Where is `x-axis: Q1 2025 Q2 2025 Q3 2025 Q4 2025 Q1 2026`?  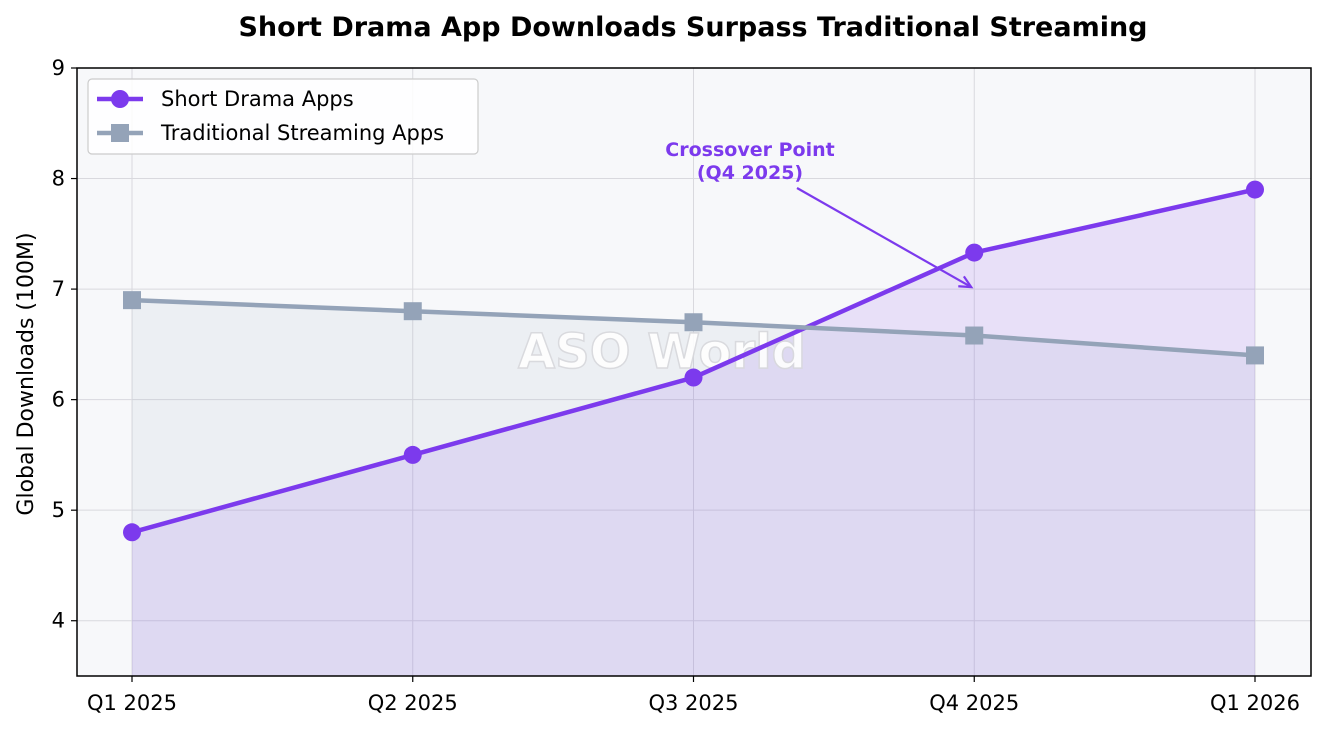 x-axis: Q1 2025 Q2 2025 Q3 2025 Q4 2025 Q1 2026 is located at coordinates (693, 695).